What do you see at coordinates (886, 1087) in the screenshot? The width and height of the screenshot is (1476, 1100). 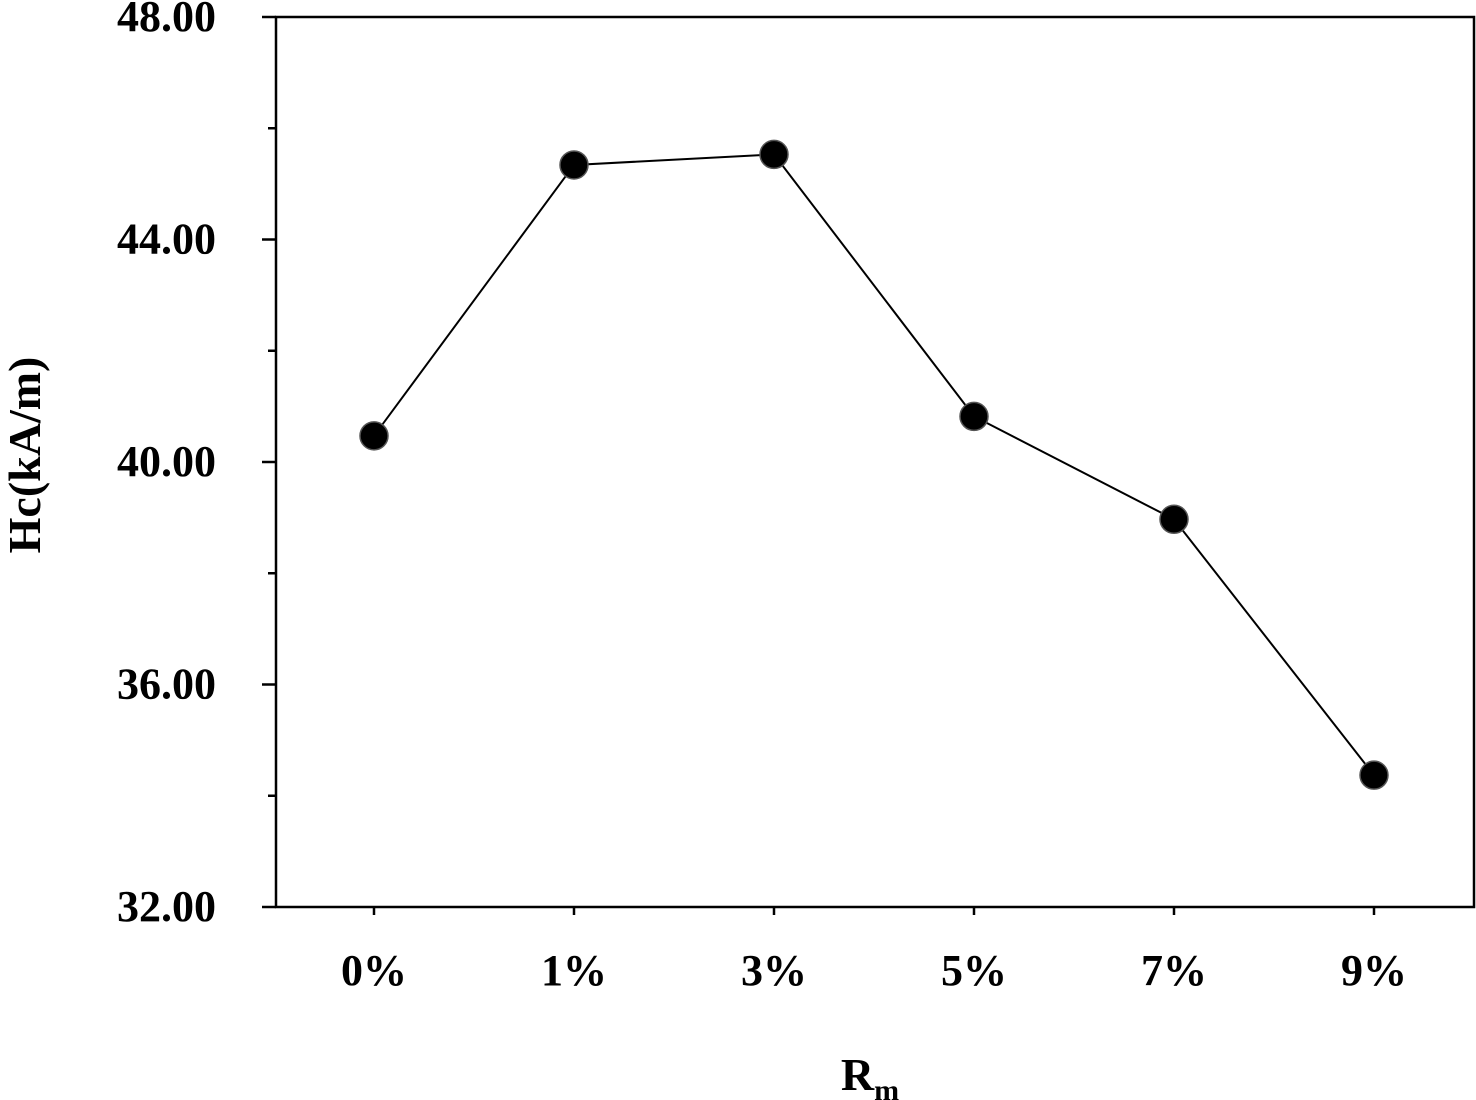 I see `x-axis-title-subscript: m` at bounding box center [886, 1087].